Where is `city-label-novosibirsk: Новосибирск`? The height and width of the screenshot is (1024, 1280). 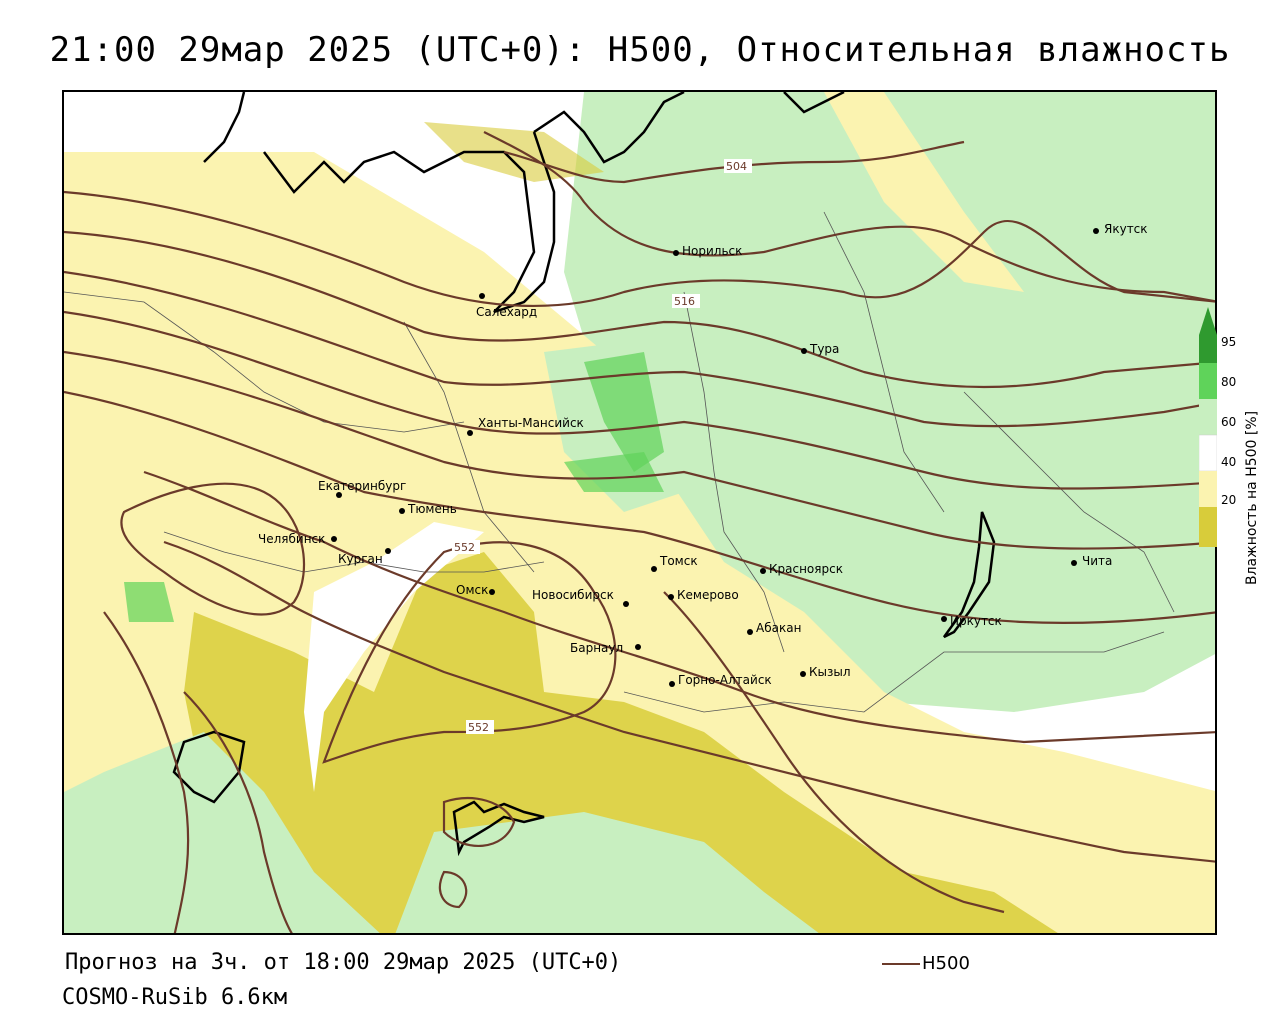
city-label-novosibirsk: Новосибирск is located at coordinates (573, 595).